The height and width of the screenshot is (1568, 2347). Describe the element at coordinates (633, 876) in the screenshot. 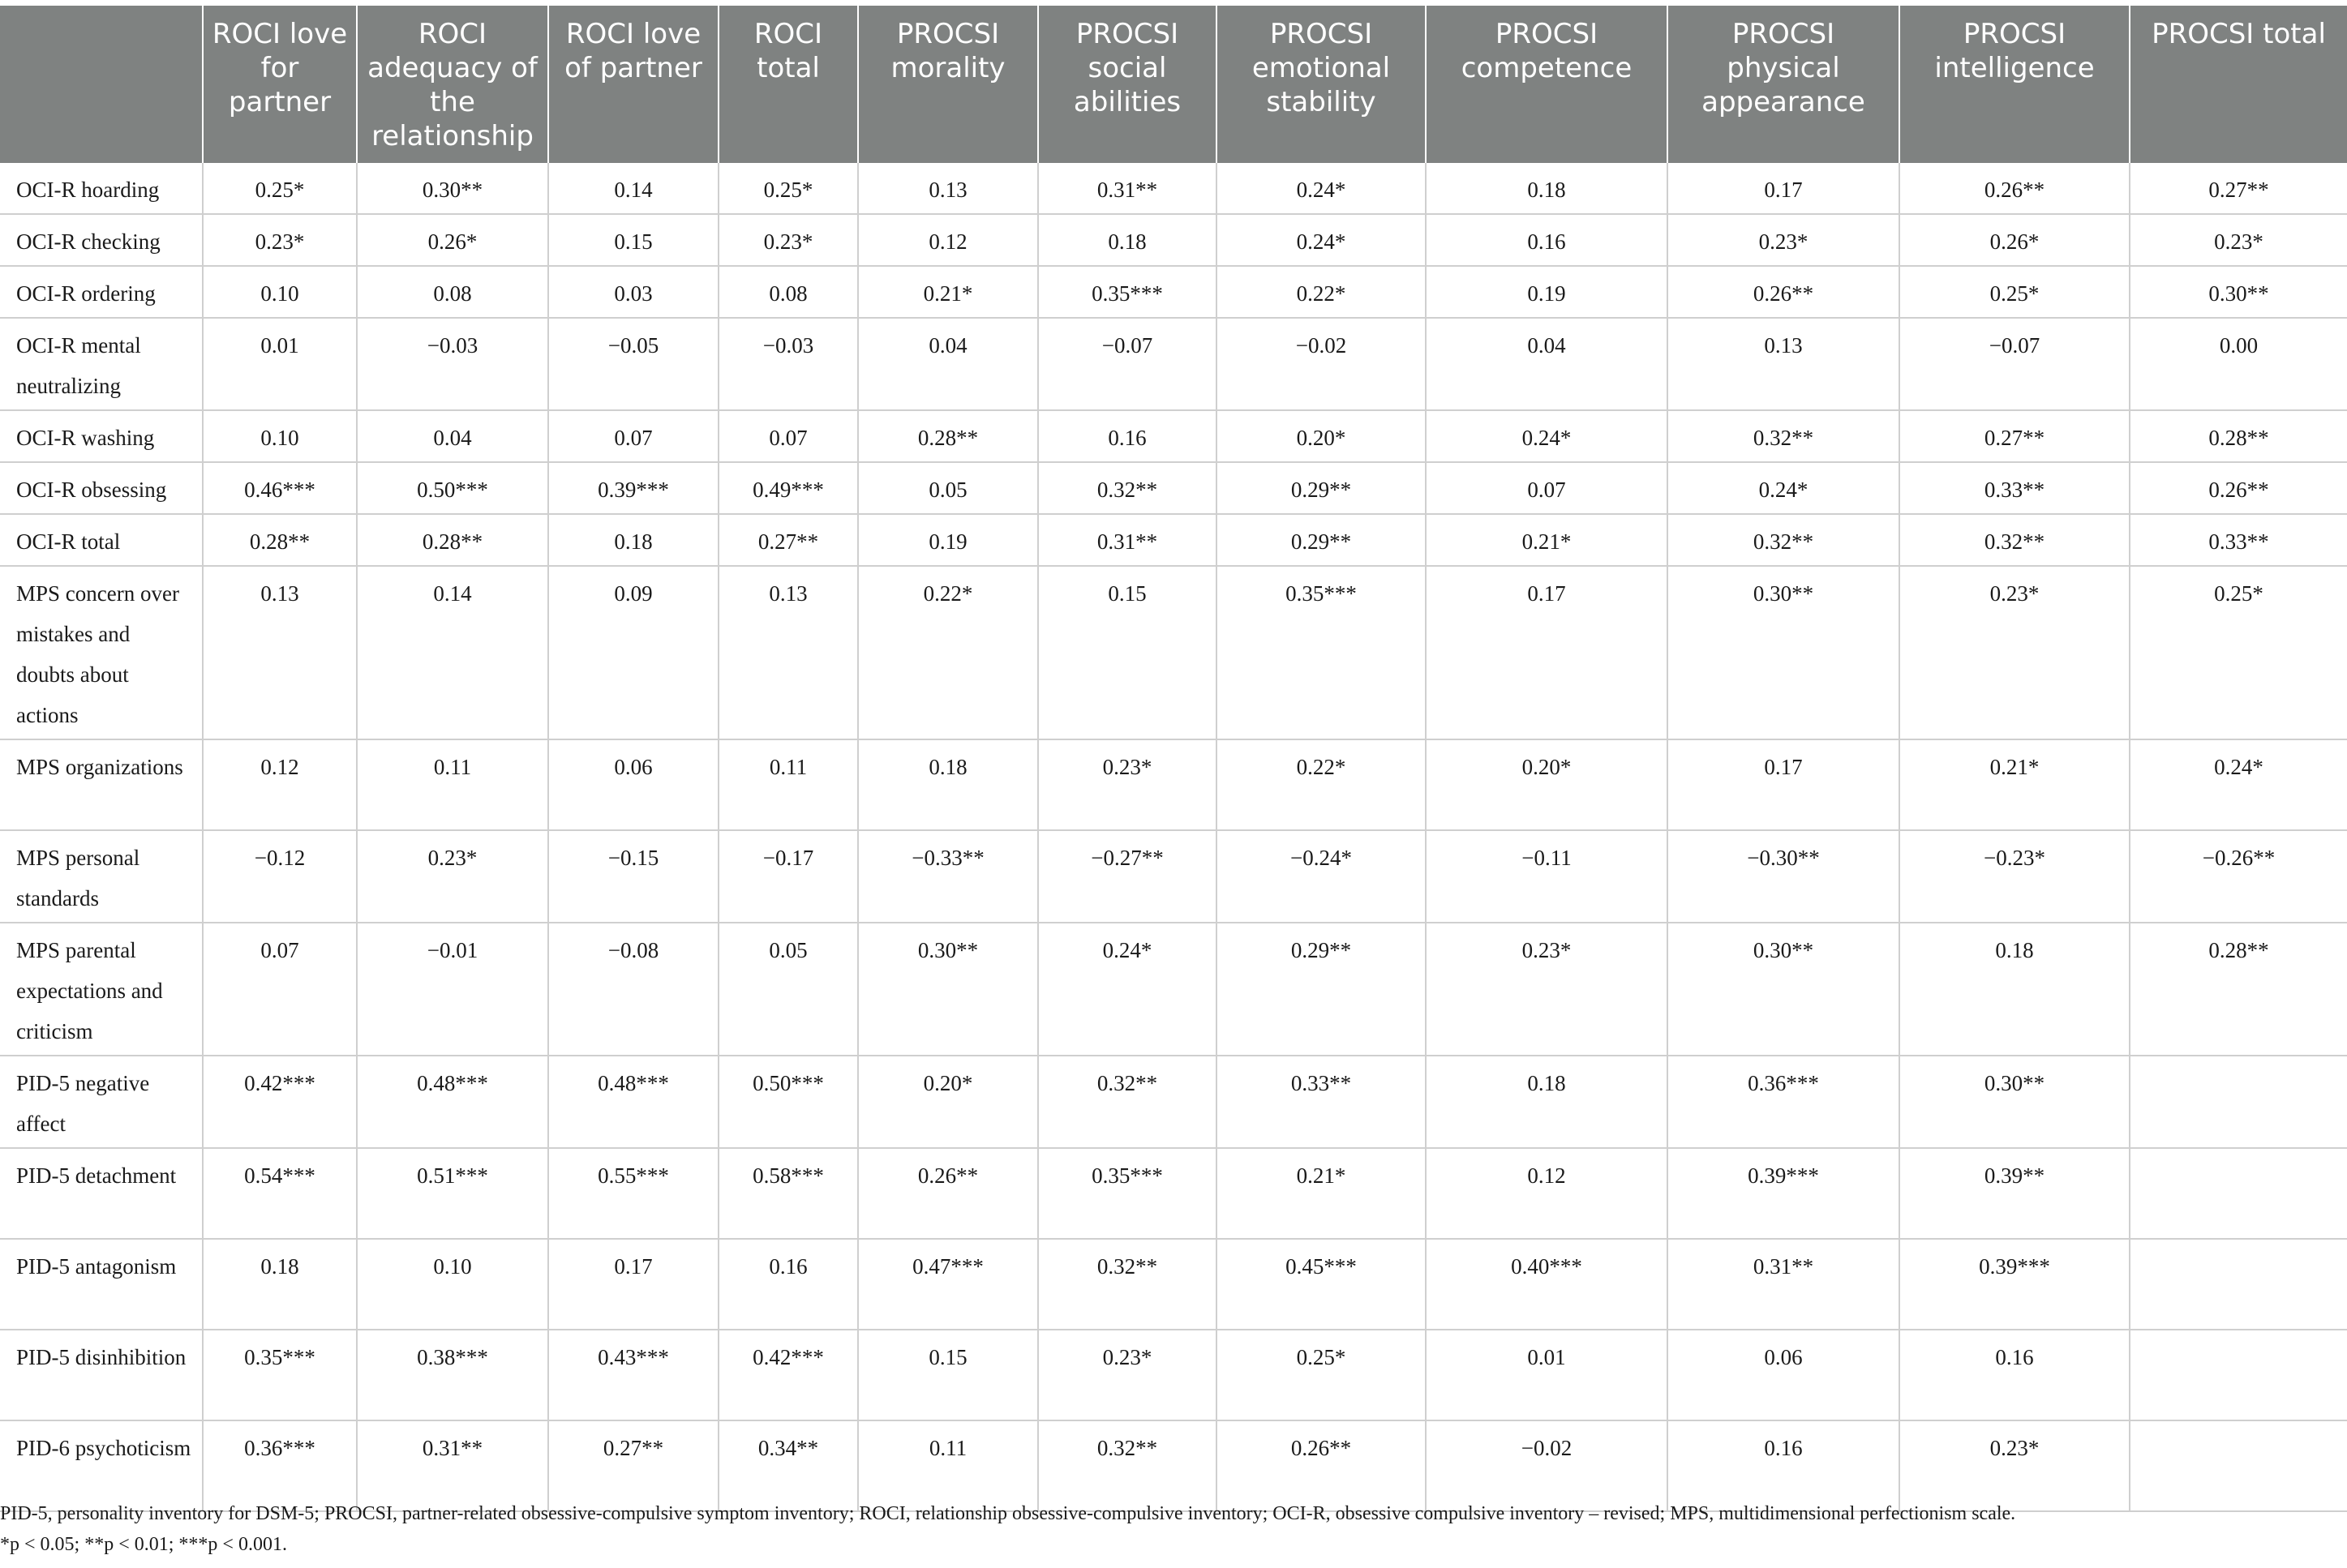

I see `correlation-cell: −0.15` at that location.